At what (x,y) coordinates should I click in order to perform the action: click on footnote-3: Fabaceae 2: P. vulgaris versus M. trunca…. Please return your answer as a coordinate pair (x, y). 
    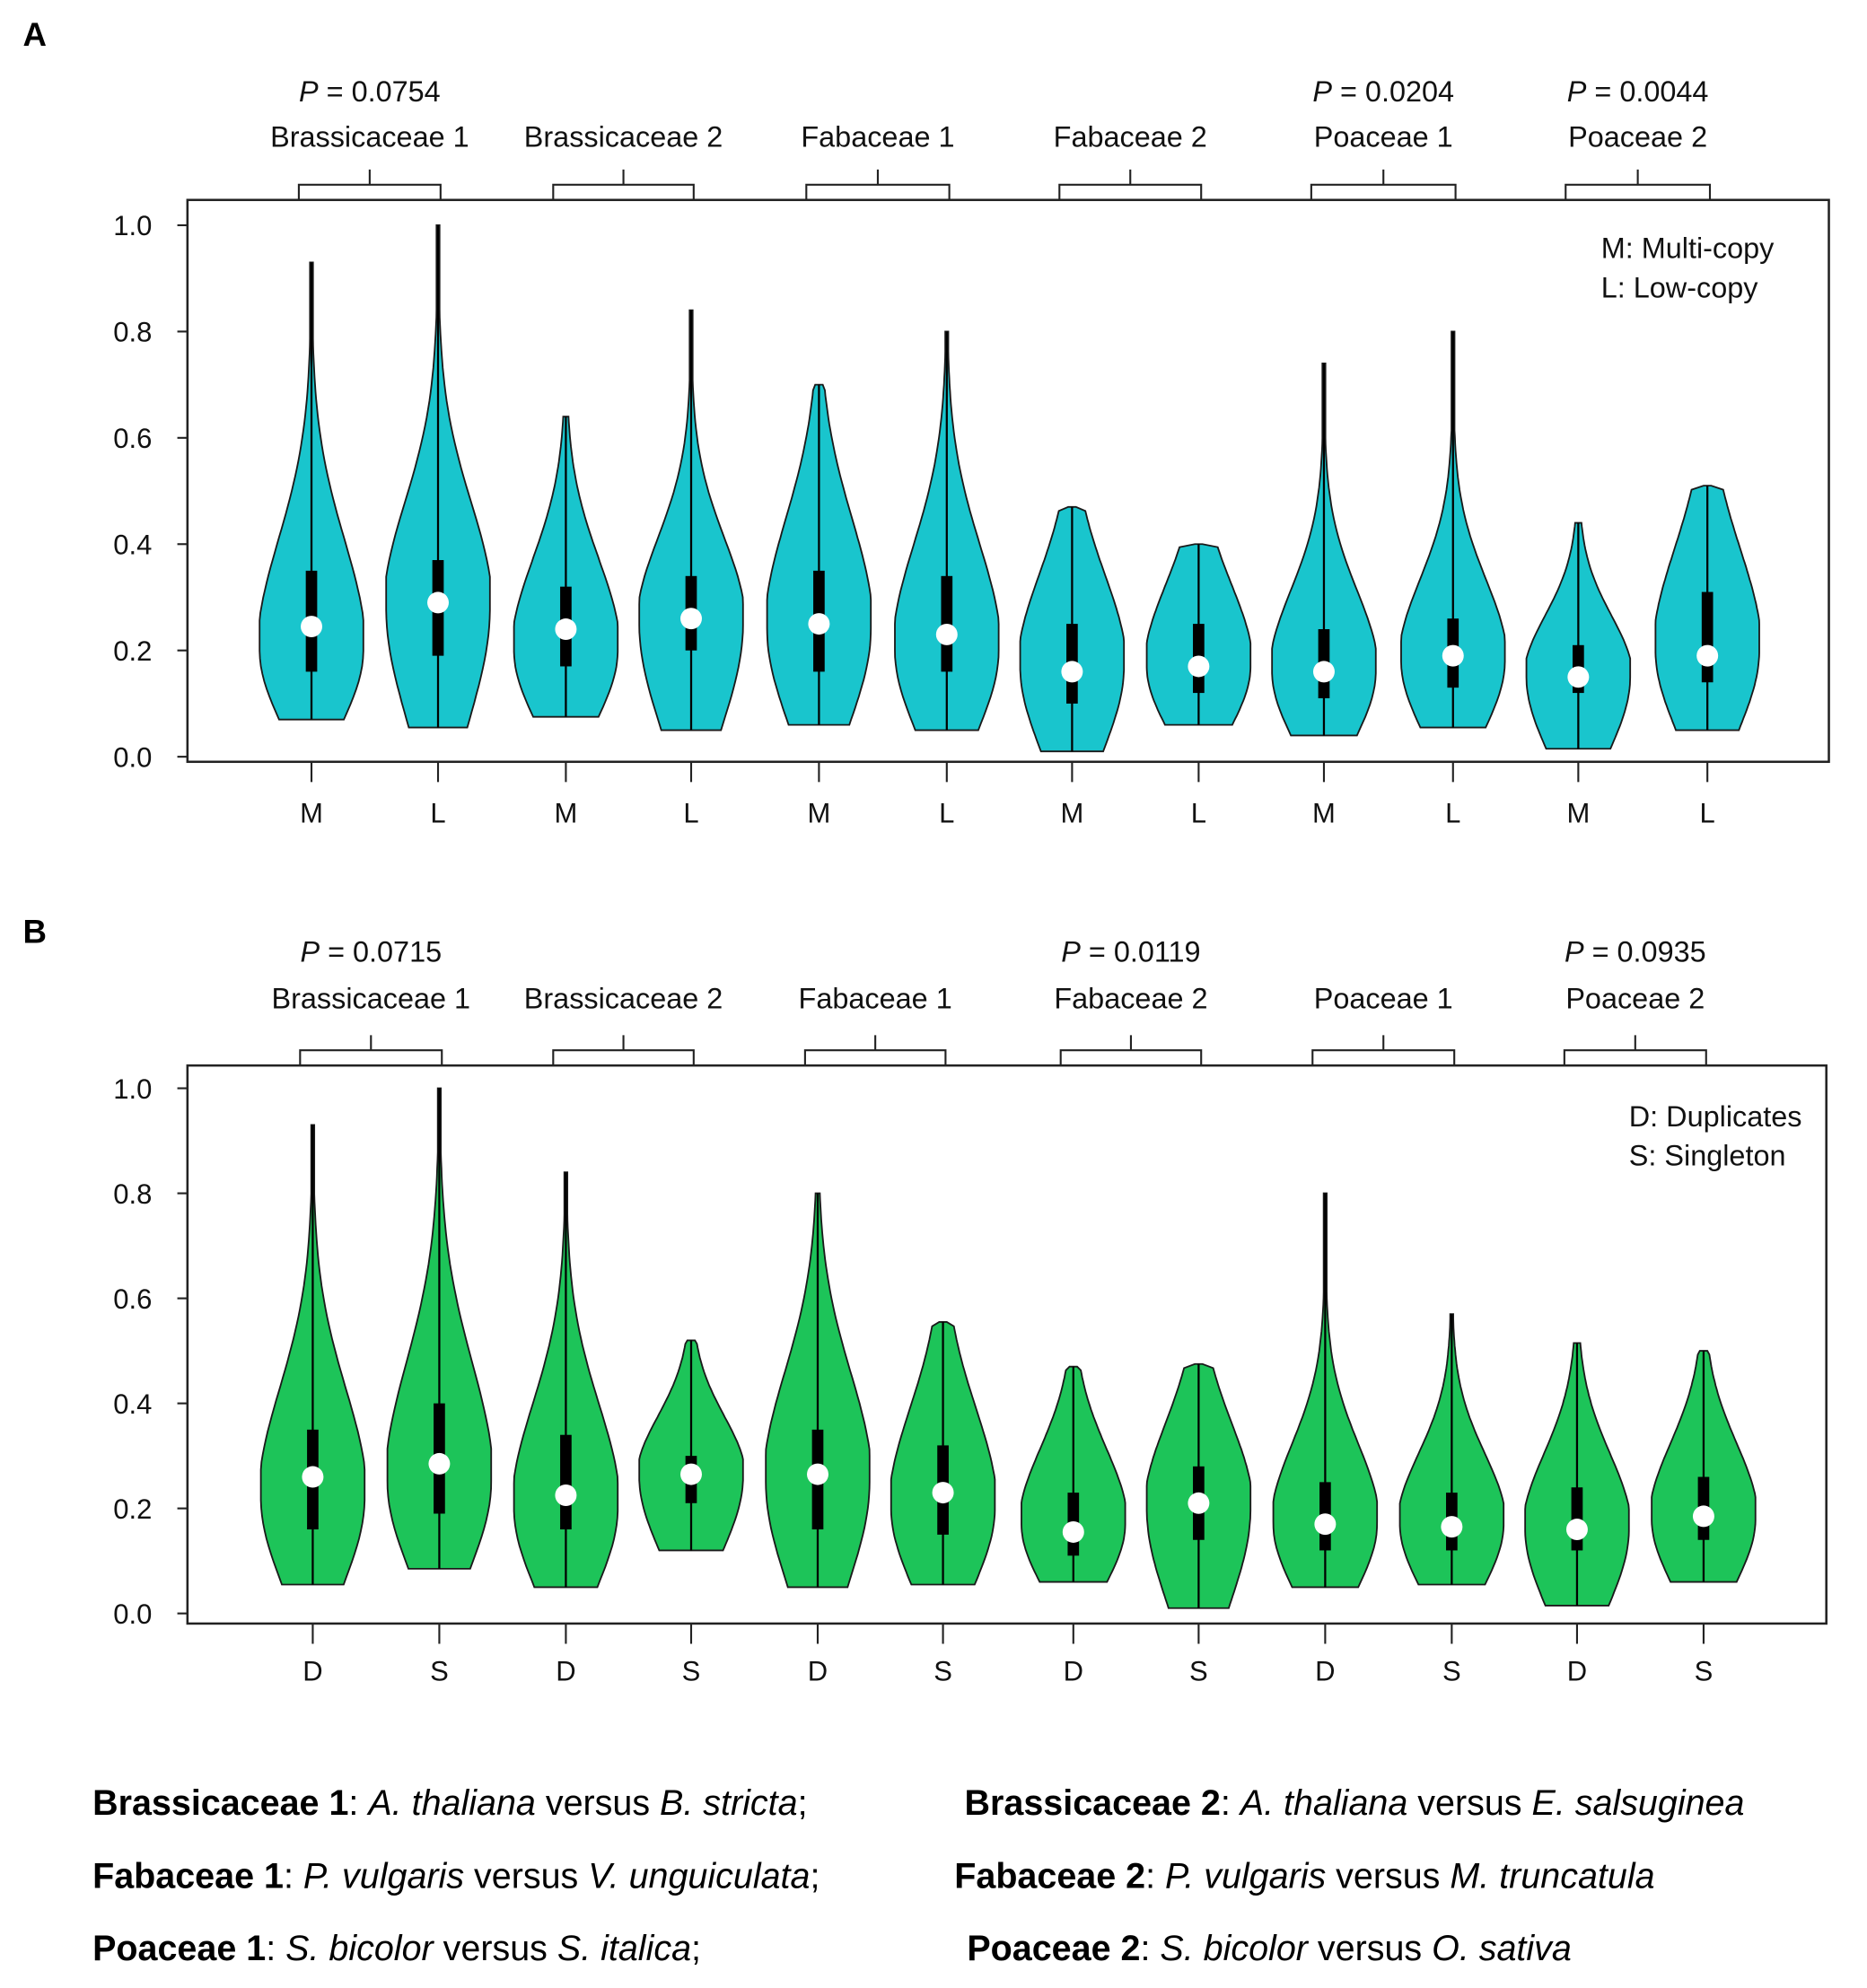
    Looking at the image, I should click on (1304, 1877).